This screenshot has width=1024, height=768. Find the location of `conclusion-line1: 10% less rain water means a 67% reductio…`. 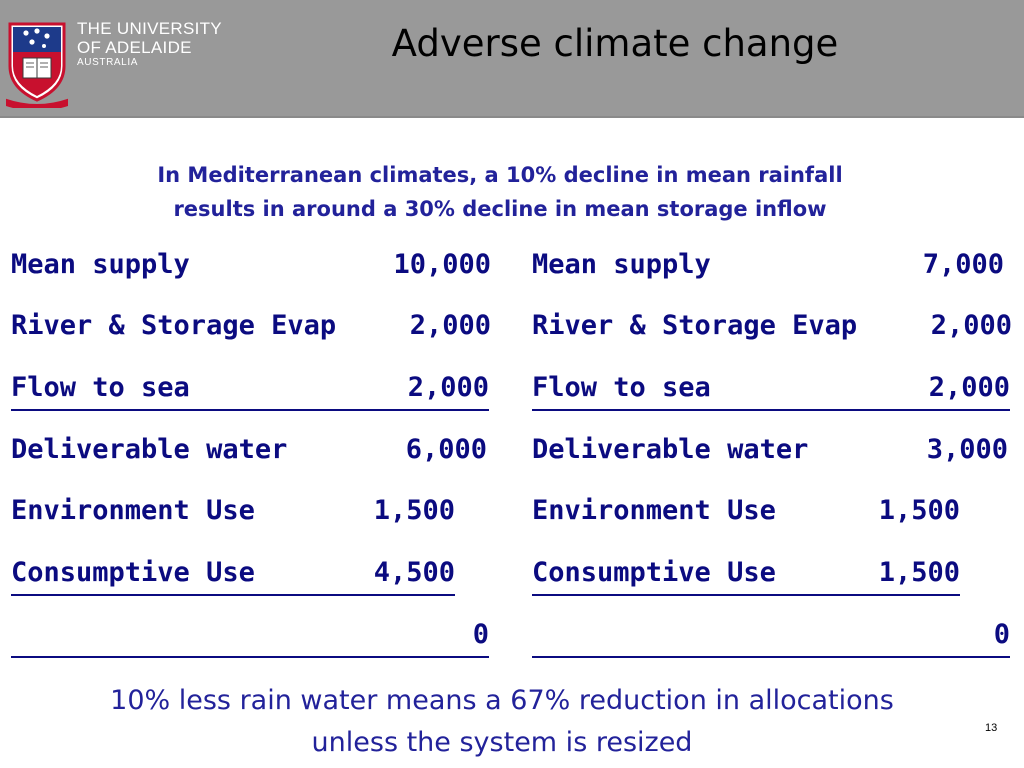

conclusion-line1: 10% less rain water means a 67% reductio… is located at coordinates (502, 700).